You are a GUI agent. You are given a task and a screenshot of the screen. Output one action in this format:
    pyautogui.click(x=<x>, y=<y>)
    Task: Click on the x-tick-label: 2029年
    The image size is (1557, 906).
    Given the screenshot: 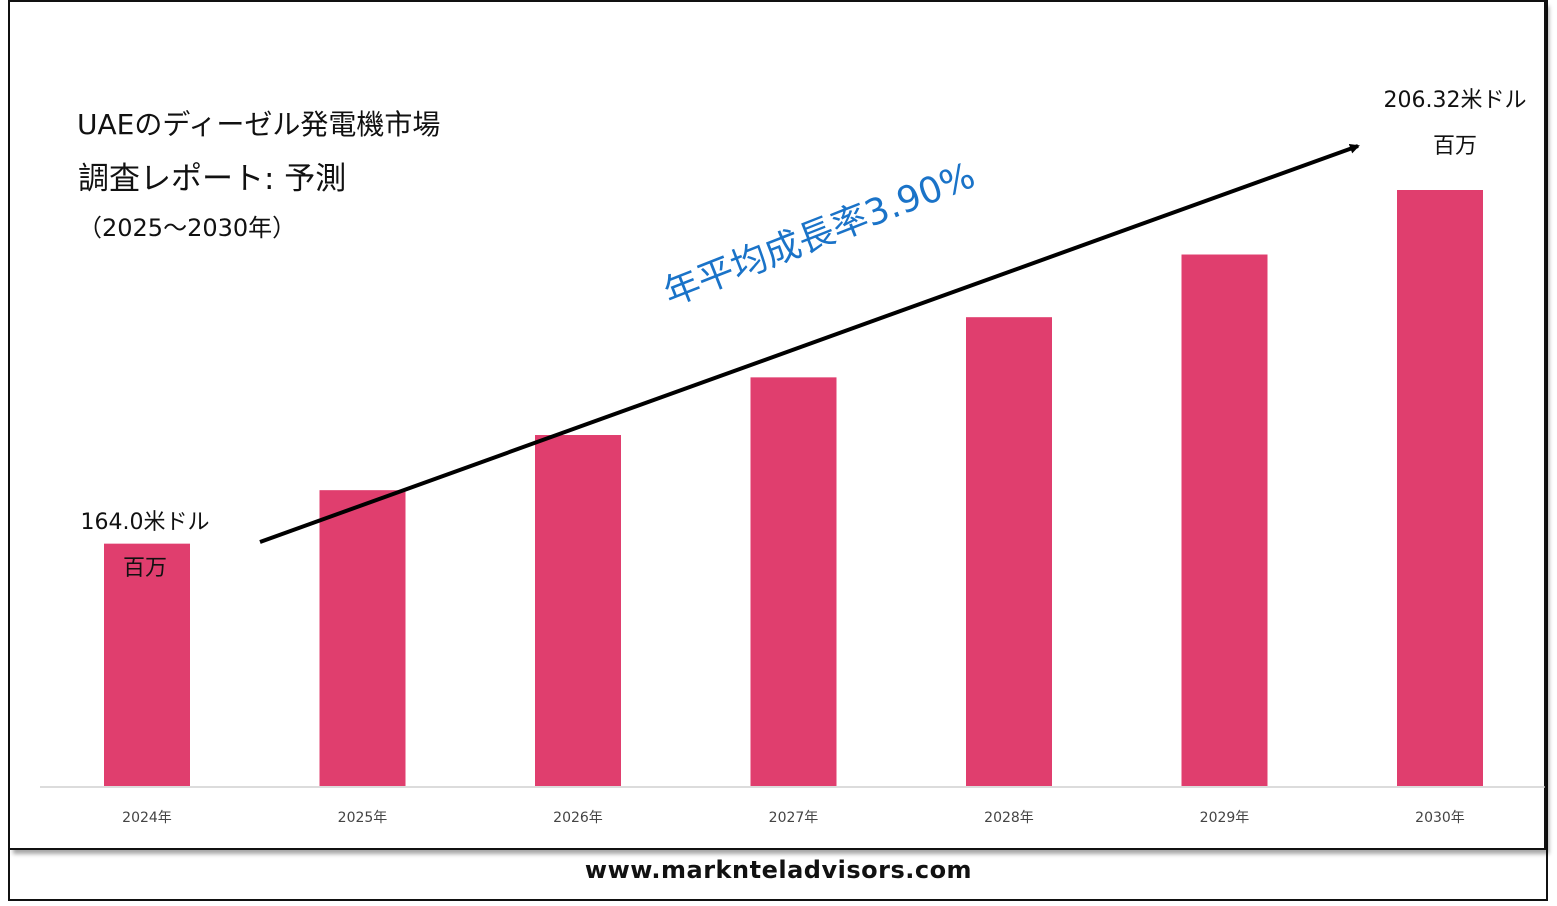 What is the action you would take?
    pyautogui.click(x=1225, y=818)
    